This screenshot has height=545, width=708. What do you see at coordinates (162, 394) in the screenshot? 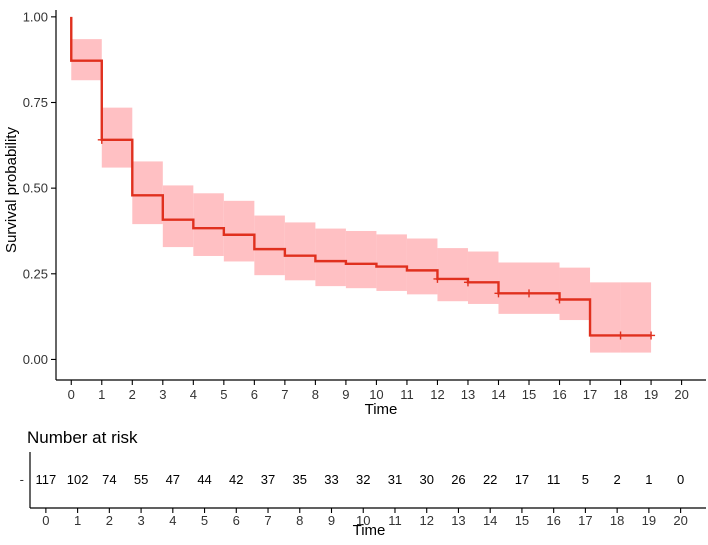
I see `x-tick-label: 3` at bounding box center [162, 394].